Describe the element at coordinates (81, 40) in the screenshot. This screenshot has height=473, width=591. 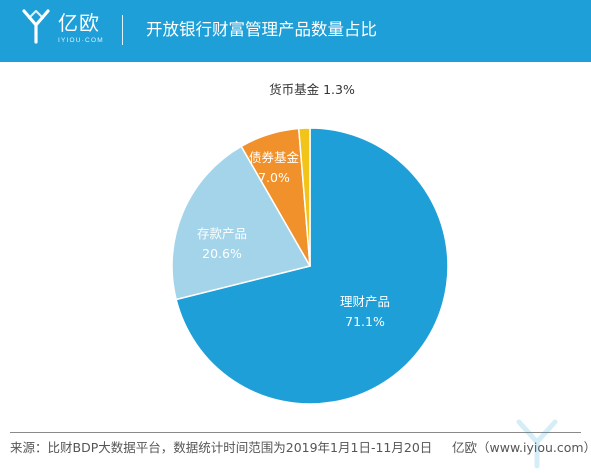
I see `logo-domain: IYIOU·COM` at that location.